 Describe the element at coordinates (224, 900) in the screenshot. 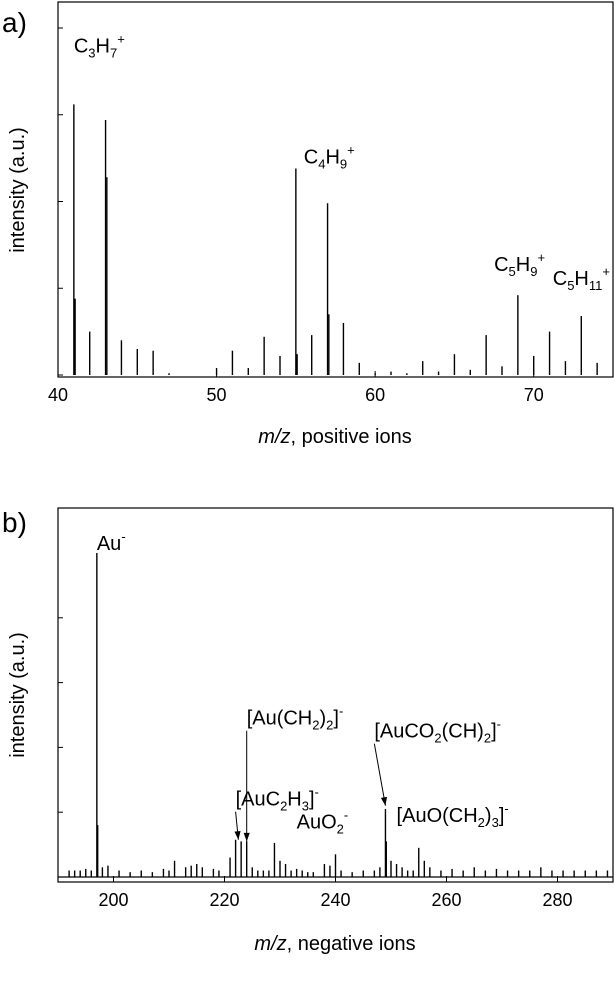

I see `panel-b-x-tick-label: 220` at that location.